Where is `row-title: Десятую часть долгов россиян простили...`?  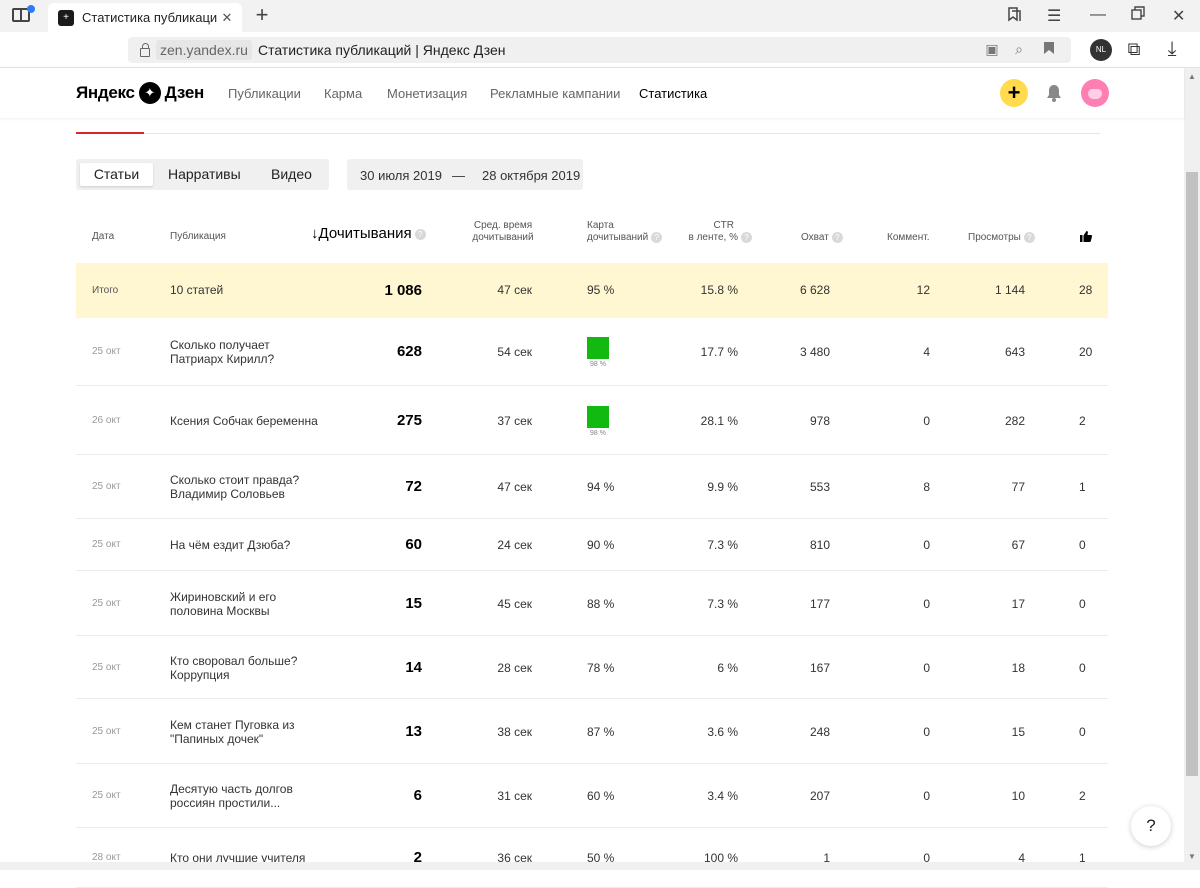
row-title: Десятую часть долгов россиян простили... is located at coordinates (231, 796).